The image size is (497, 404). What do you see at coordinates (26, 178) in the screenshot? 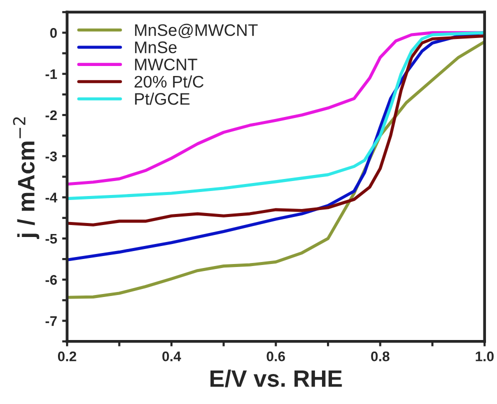
I see `y-axis-title: j / mAcm$^{−2}$` at bounding box center [26, 178].